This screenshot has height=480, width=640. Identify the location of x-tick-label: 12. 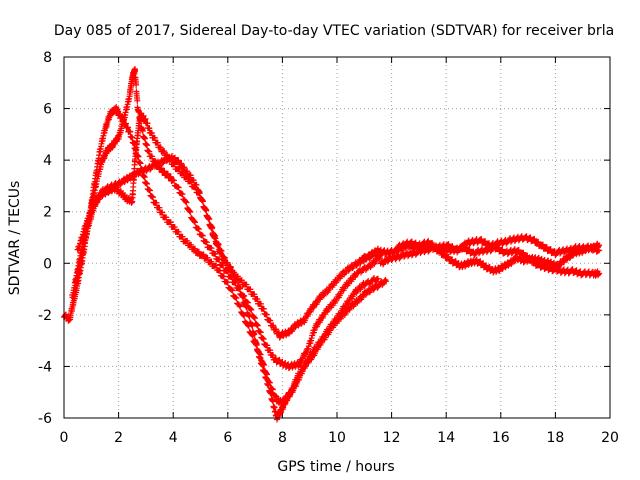
(392, 438).